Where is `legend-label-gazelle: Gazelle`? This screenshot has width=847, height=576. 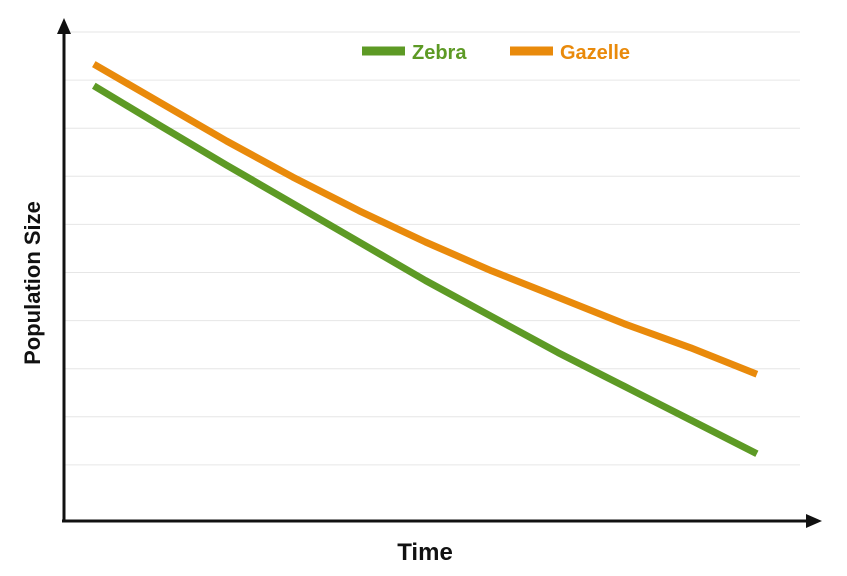 legend-label-gazelle: Gazelle is located at coordinates (595, 53).